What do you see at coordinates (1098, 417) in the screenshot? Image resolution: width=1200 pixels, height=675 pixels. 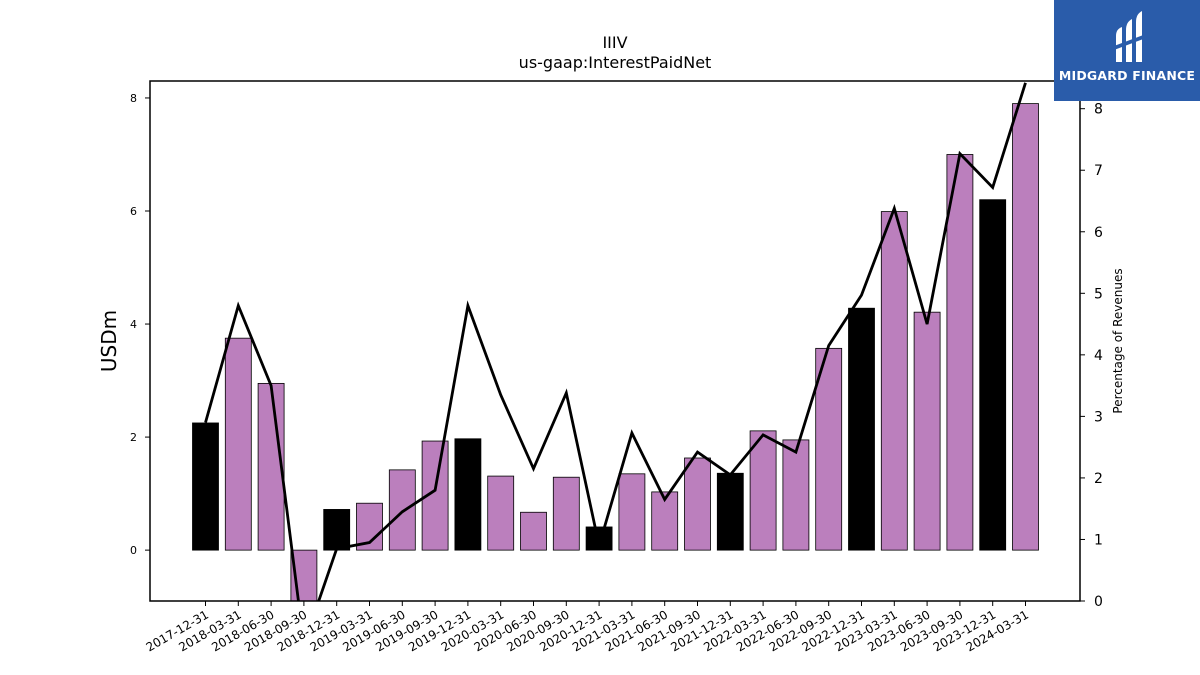 I see `y2-tick-label: 3` at bounding box center [1098, 417].